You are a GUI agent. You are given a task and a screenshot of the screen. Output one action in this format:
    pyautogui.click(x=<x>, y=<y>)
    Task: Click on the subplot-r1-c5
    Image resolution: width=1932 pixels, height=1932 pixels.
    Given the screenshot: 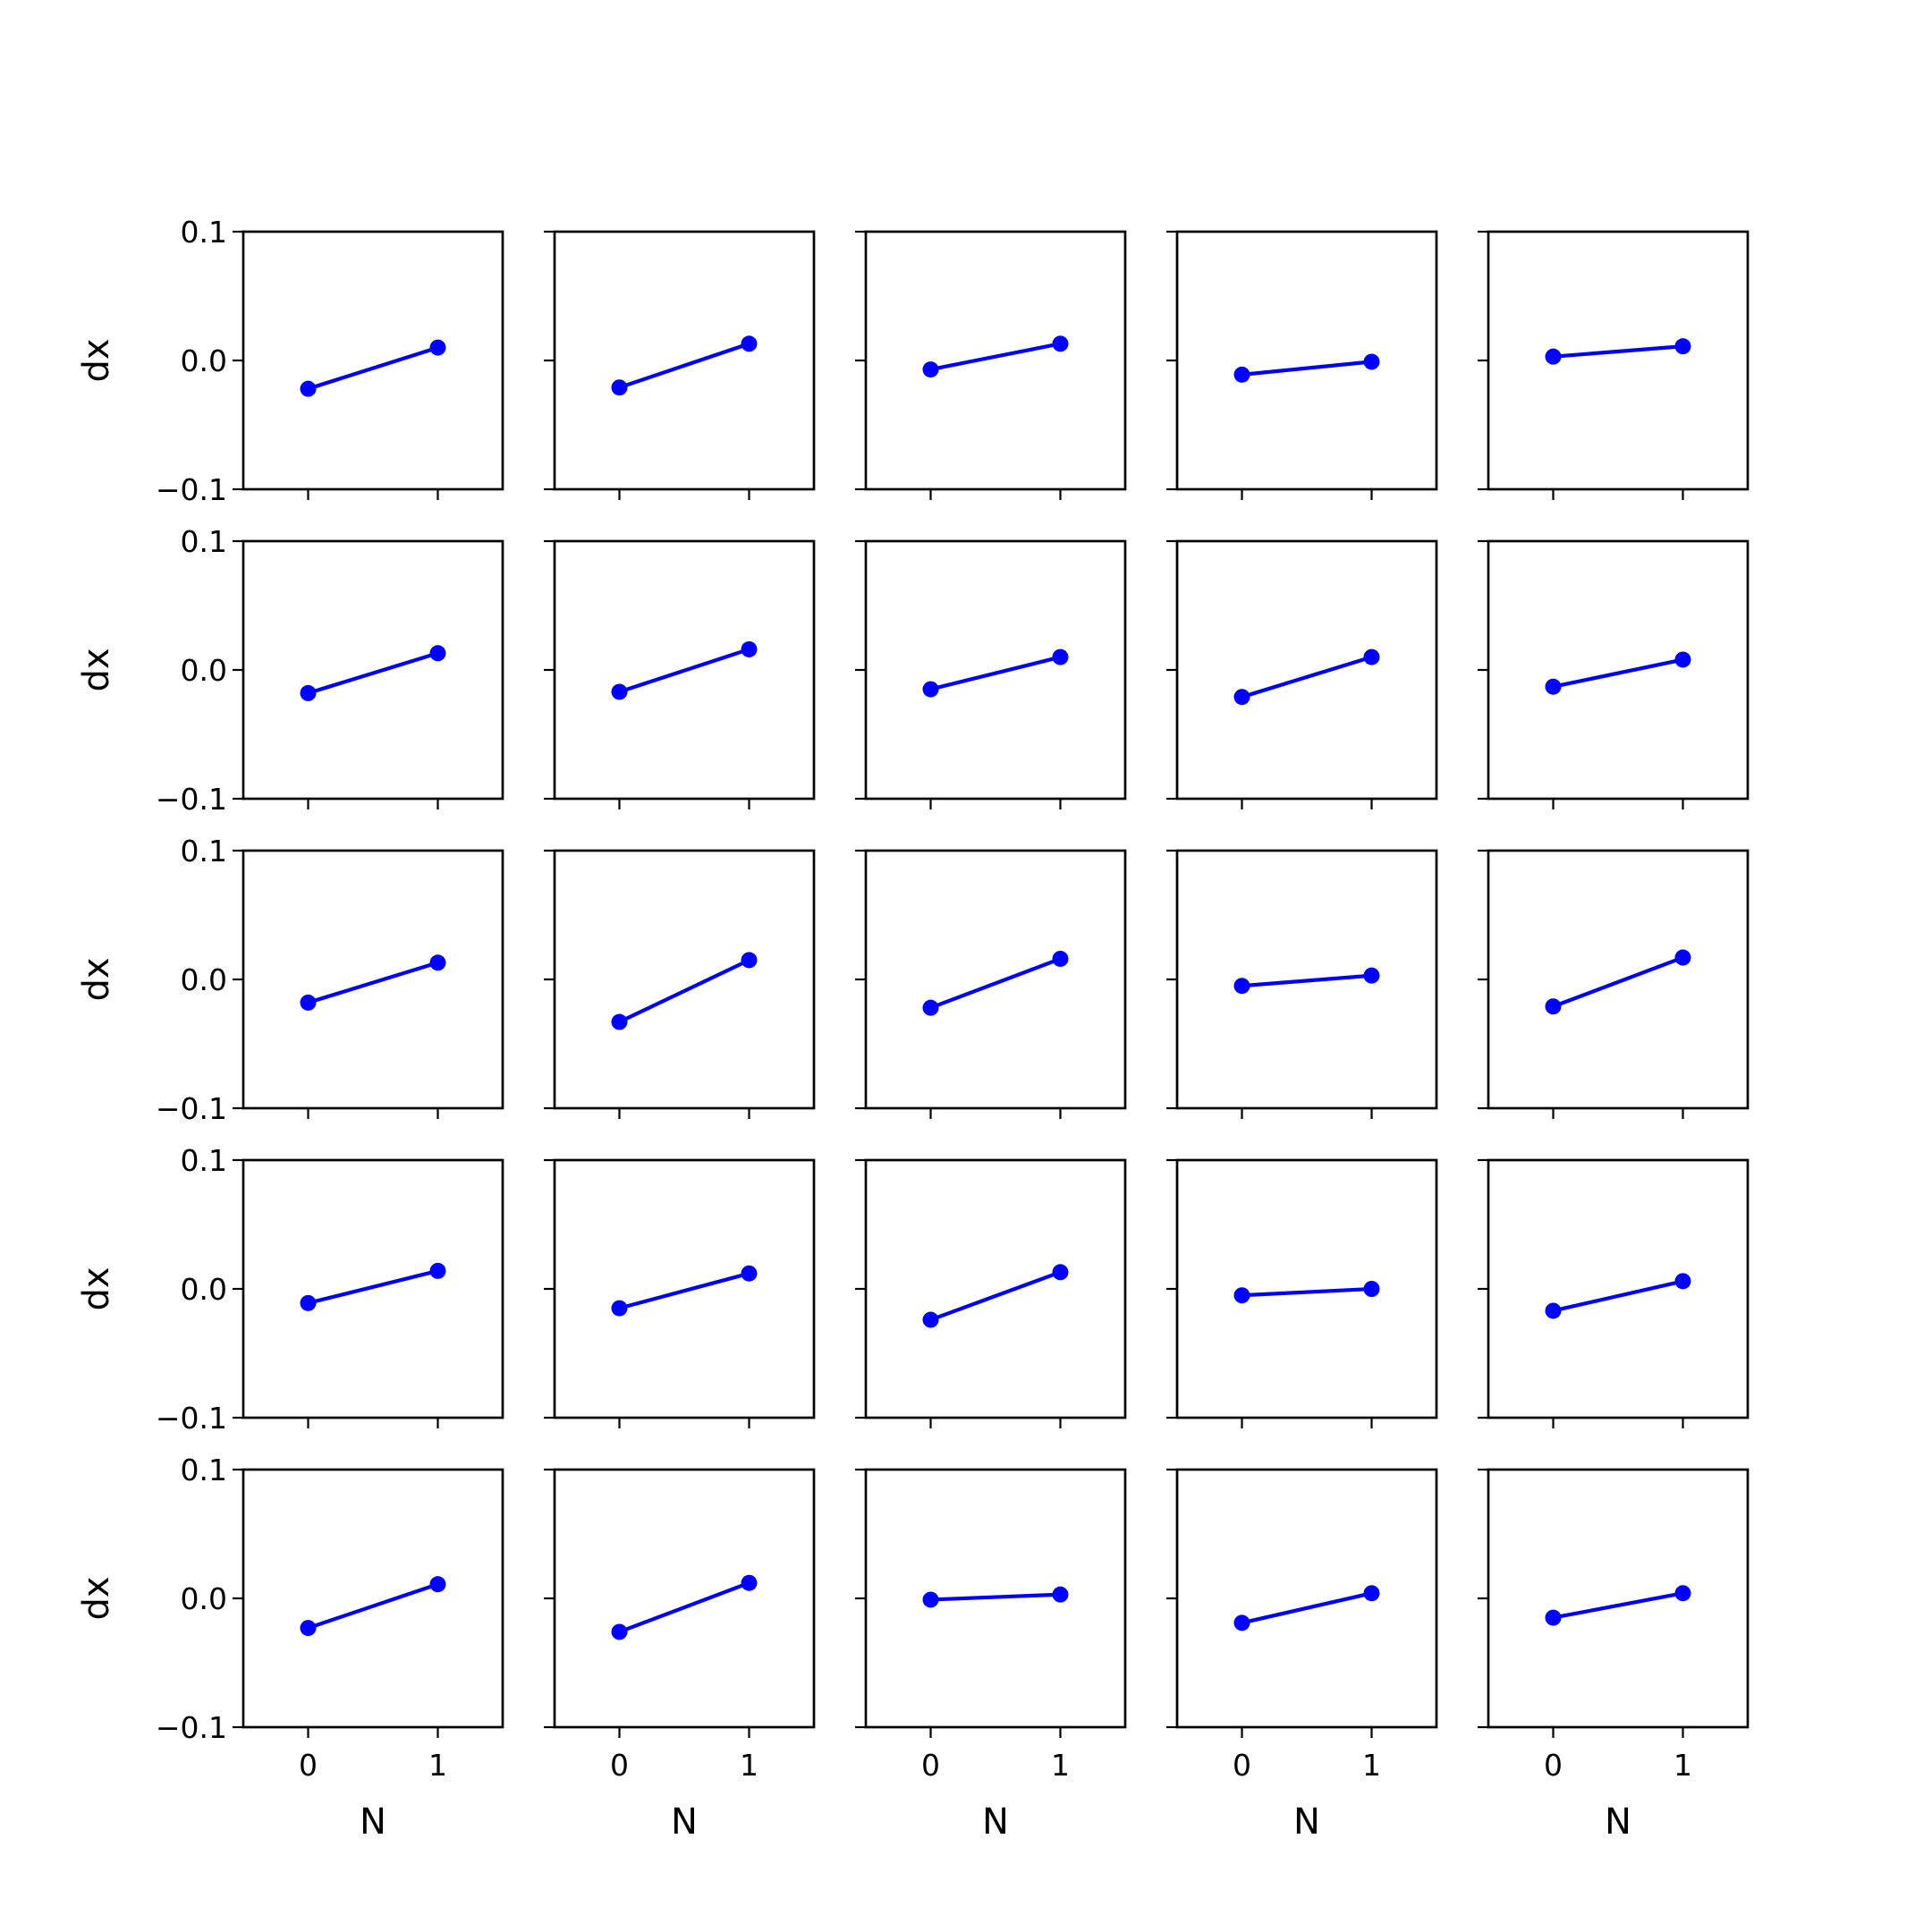 What is the action you would take?
    pyautogui.click(x=1614, y=365)
    